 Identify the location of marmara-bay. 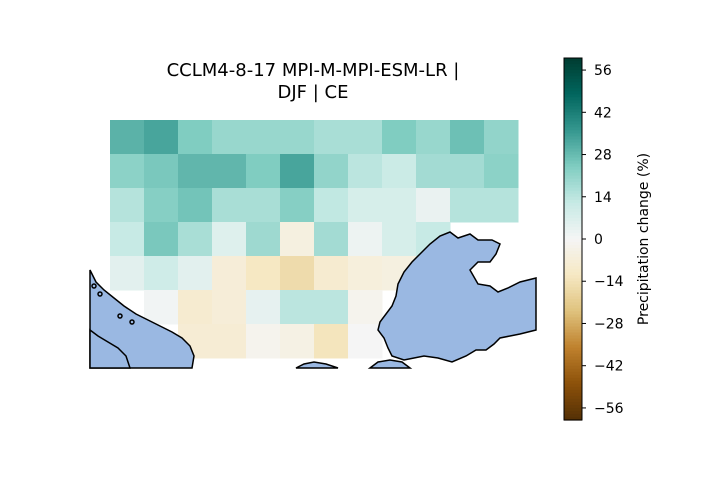
(390, 364).